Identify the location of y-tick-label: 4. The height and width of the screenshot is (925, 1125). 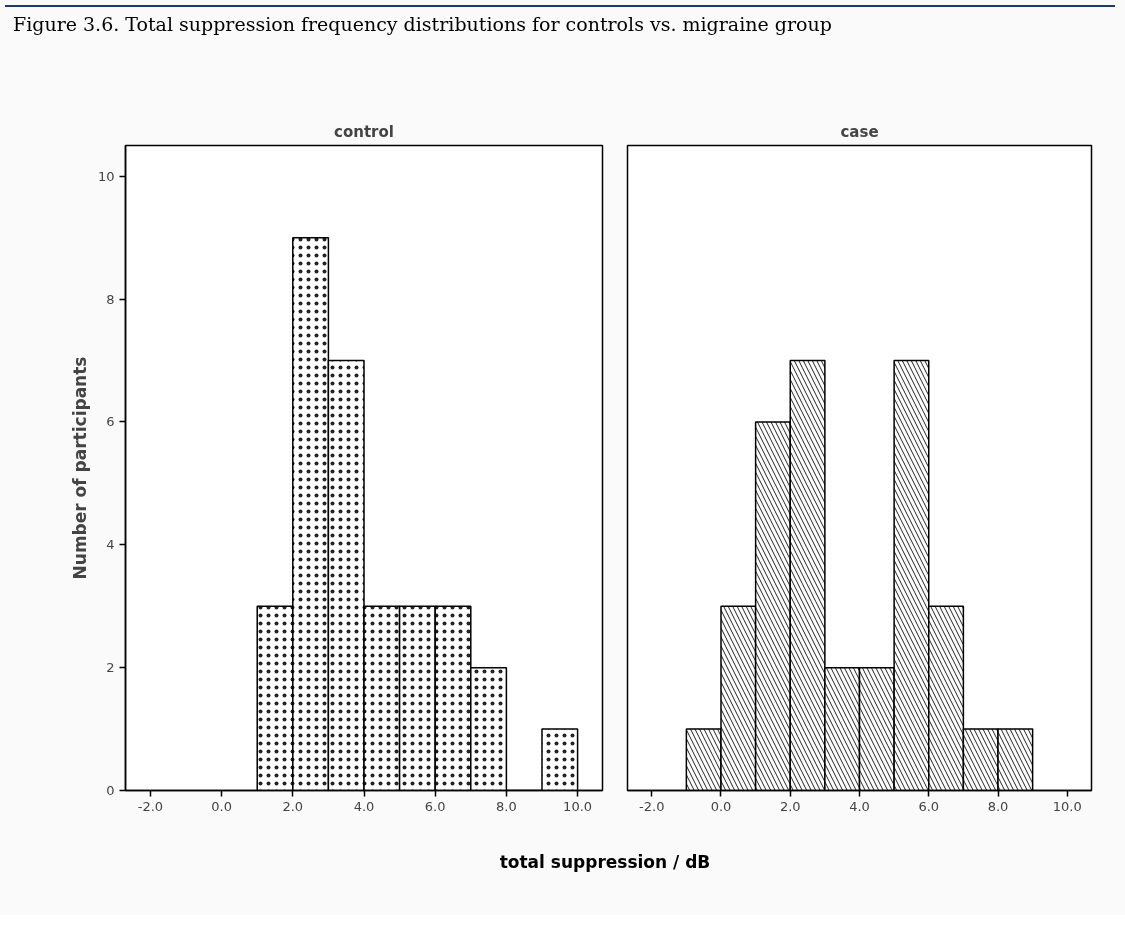
(110, 545).